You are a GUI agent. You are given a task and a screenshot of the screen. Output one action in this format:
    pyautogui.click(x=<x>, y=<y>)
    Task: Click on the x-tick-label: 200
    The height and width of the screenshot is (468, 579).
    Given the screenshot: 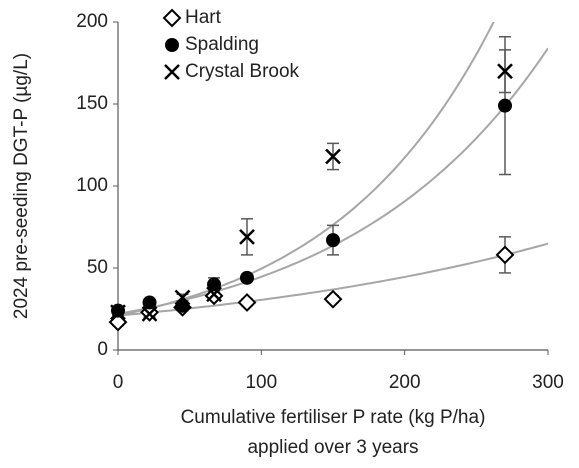 What is the action you would take?
    pyautogui.click(x=405, y=382)
    